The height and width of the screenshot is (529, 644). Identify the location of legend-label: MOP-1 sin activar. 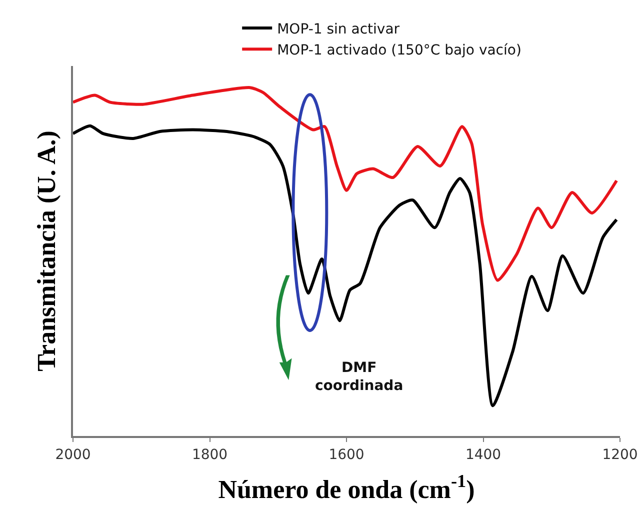
(338, 29).